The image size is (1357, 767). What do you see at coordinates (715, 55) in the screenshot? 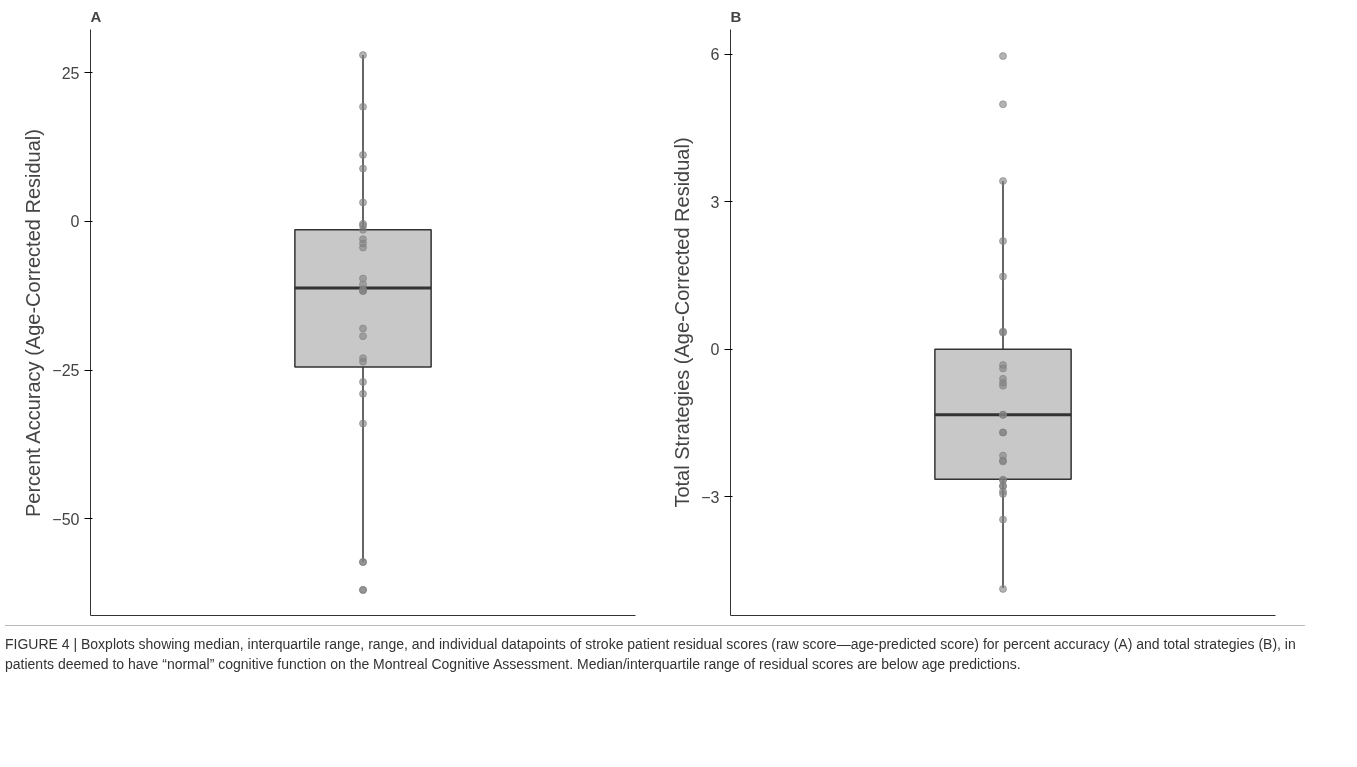
I see `y-tick-label: 6` at bounding box center [715, 55].